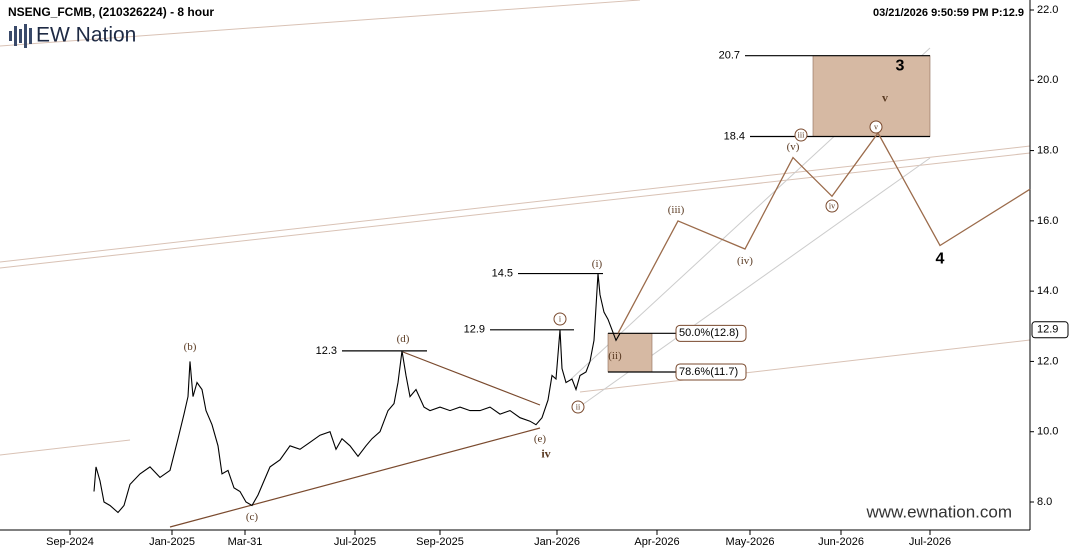 The height and width of the screenshot is (550, 1070). Describe the element at coordinates (172, 542) in the screenshot. I see `x-tick-label: Jan-2025` at that location.